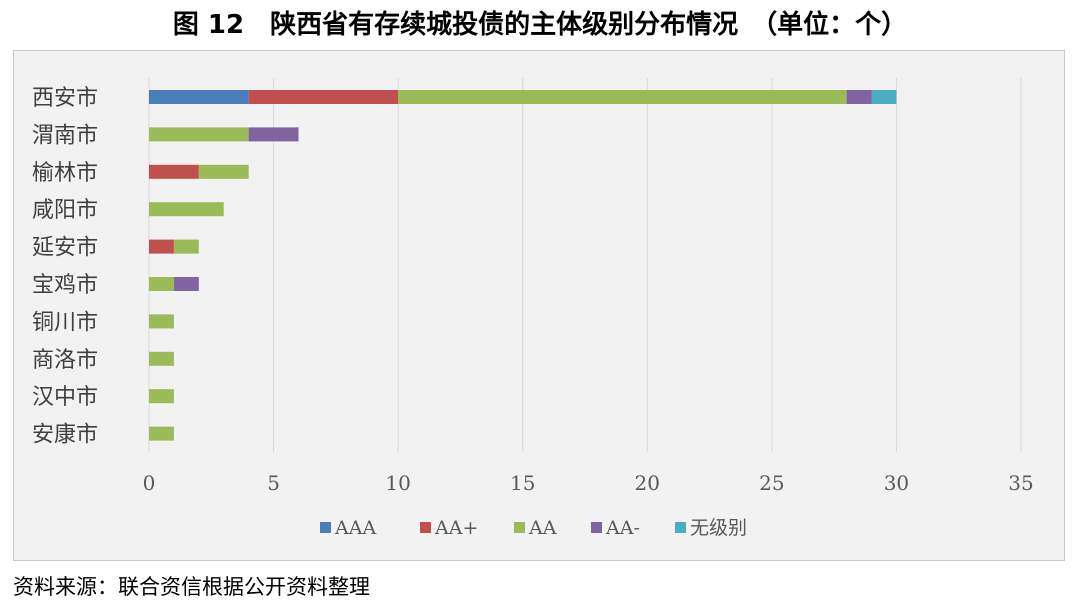 The image size is (1080, 609). What do you see at coordinates (896, 483) in the screenshot?
I see `x-tick-label: 30` at bounding box center [896, 483].